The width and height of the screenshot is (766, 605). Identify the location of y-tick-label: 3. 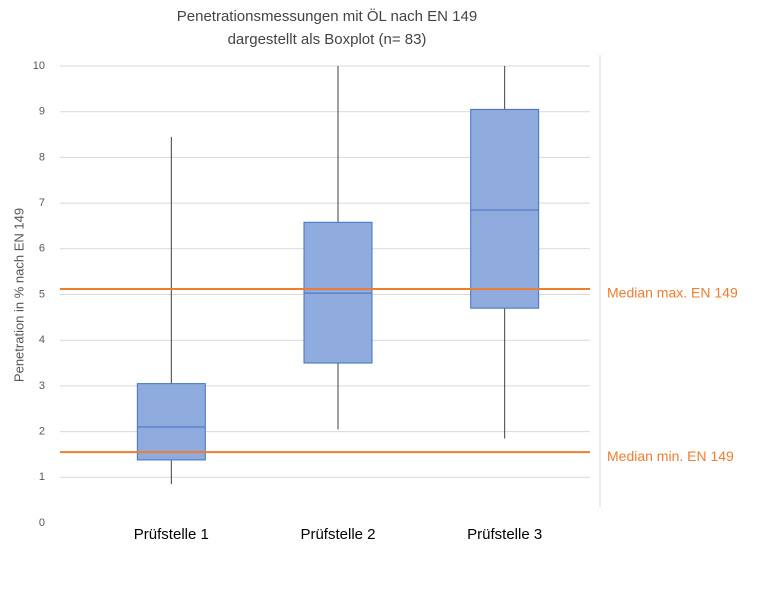
(42, 386).